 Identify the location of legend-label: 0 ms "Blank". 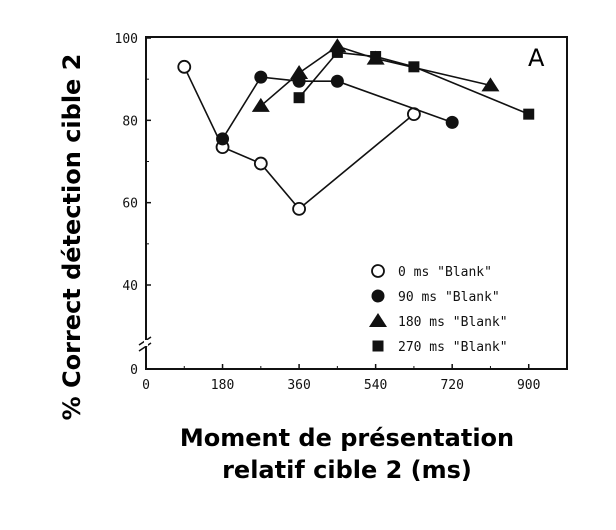
(445, 272).